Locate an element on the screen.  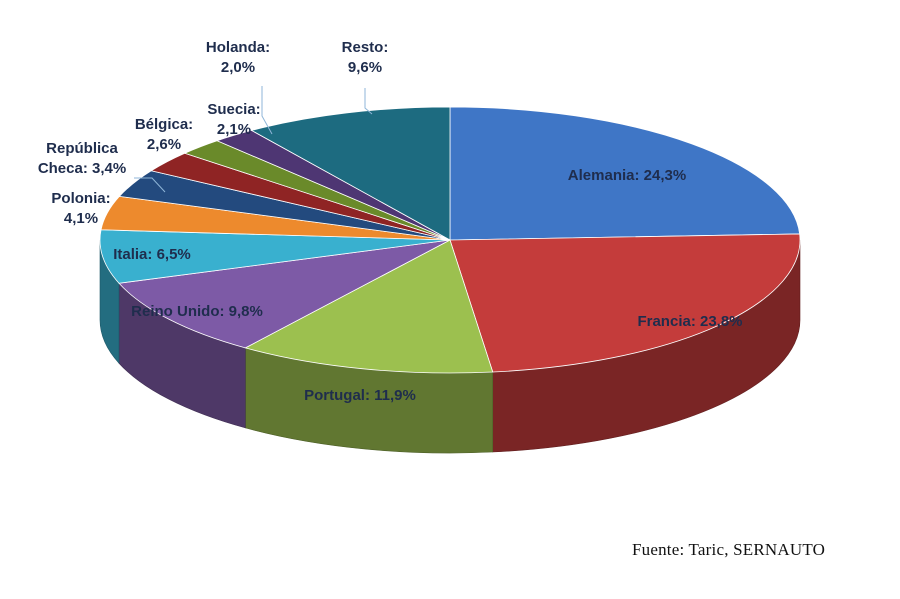
slice-label: Alemania: 24,3% is located at coordinates (627, 175).